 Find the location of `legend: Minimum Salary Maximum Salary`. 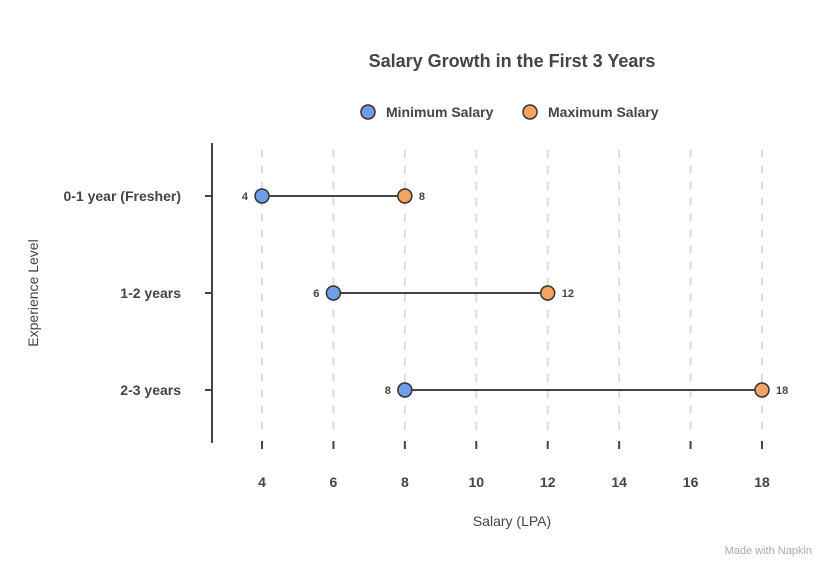

legend: Minimum Salary Maximum Salary is located at coordinates (509, 112).